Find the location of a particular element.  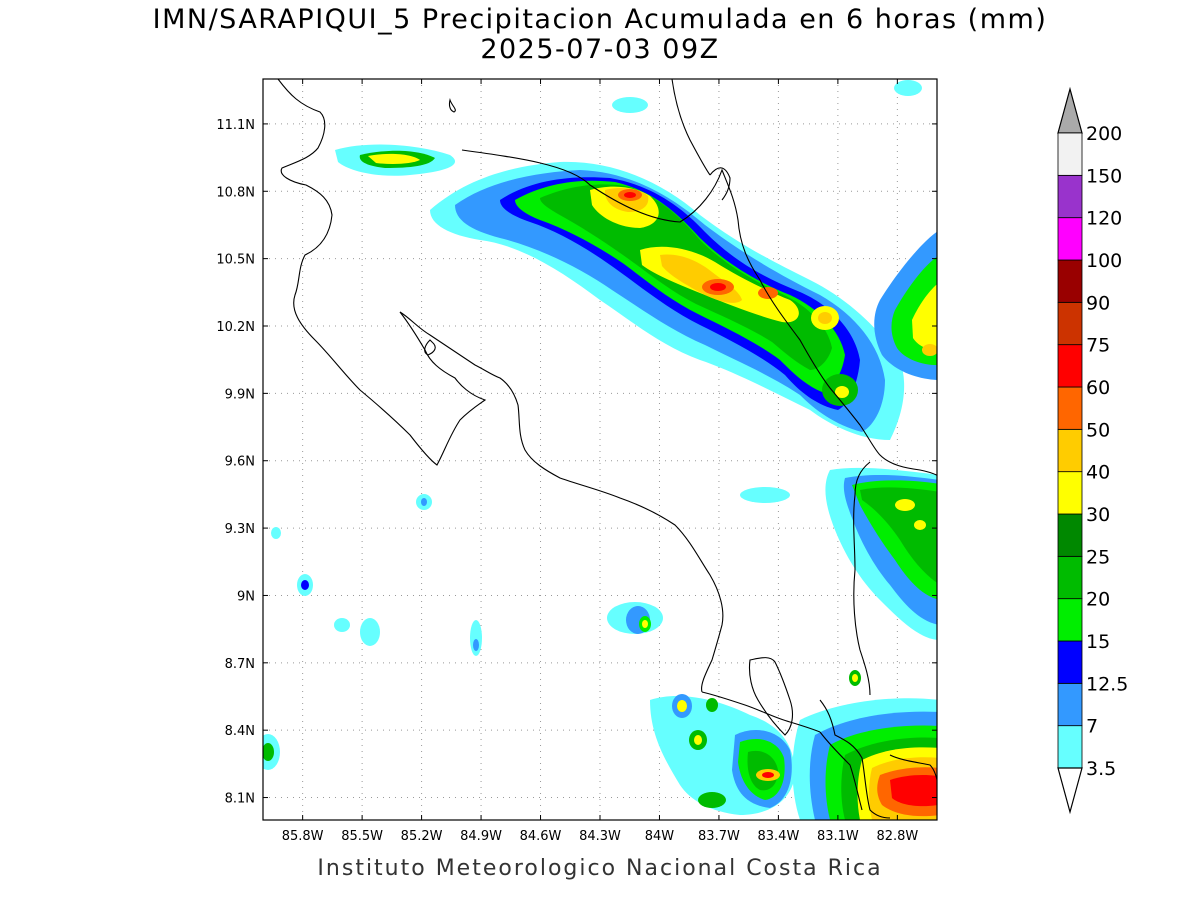

colorbar-top-arrow is located at coordinates (1070, 110).